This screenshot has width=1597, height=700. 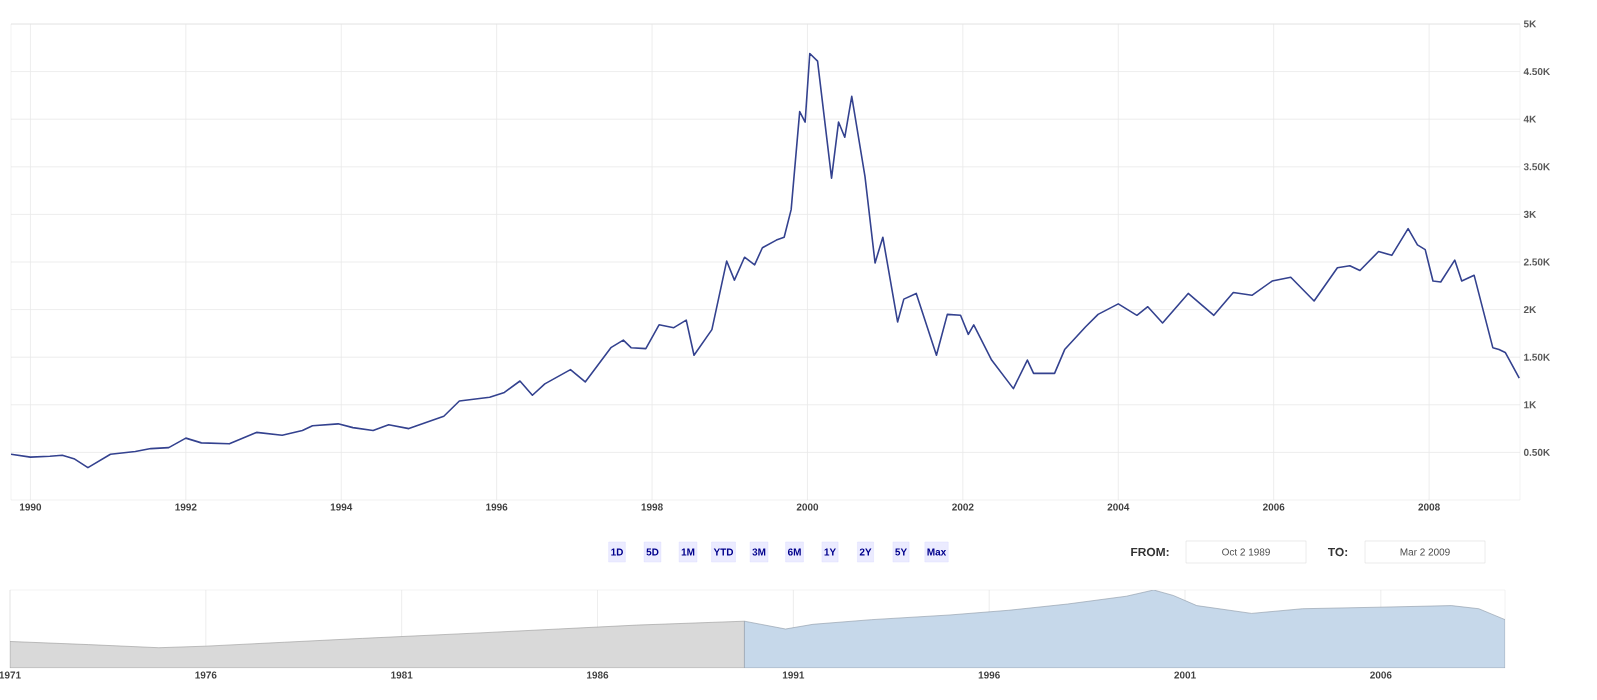 What do you see at coordinates (1537, 262) in the screenshot?
I see `y-tick-label: 2.50K` at bounding box center [1537, 262].